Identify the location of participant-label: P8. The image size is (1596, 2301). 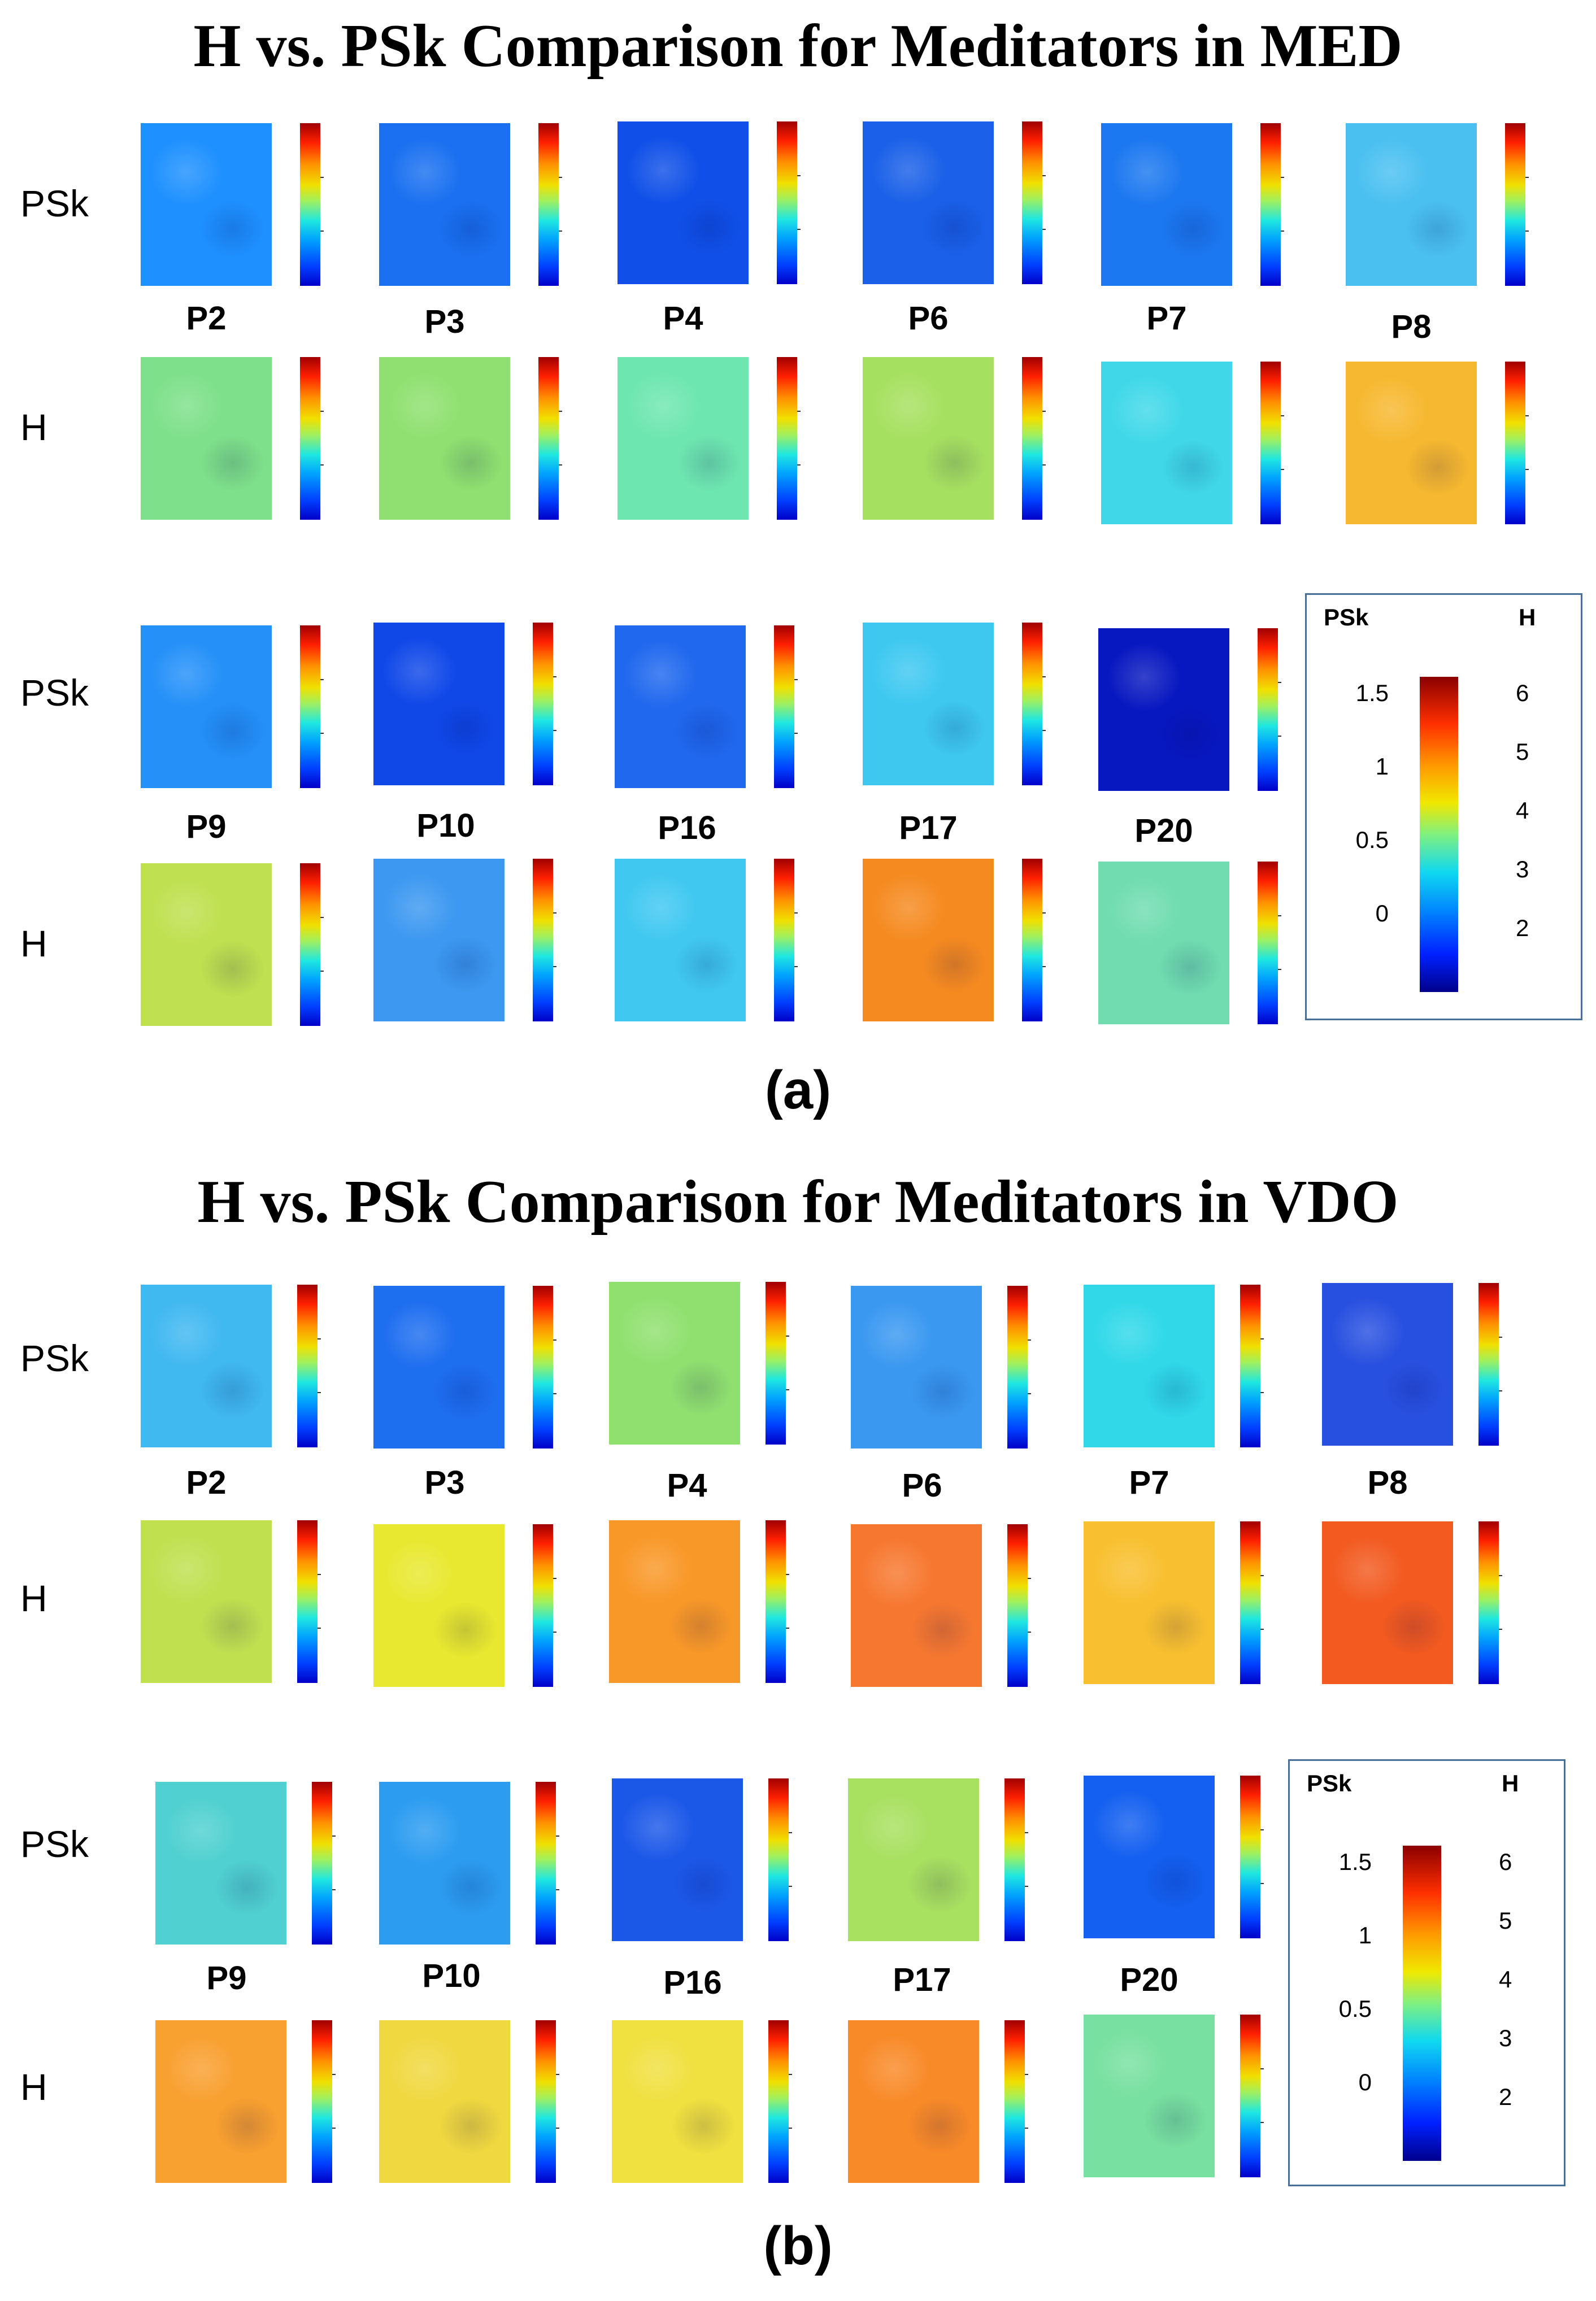
(1411, 327).